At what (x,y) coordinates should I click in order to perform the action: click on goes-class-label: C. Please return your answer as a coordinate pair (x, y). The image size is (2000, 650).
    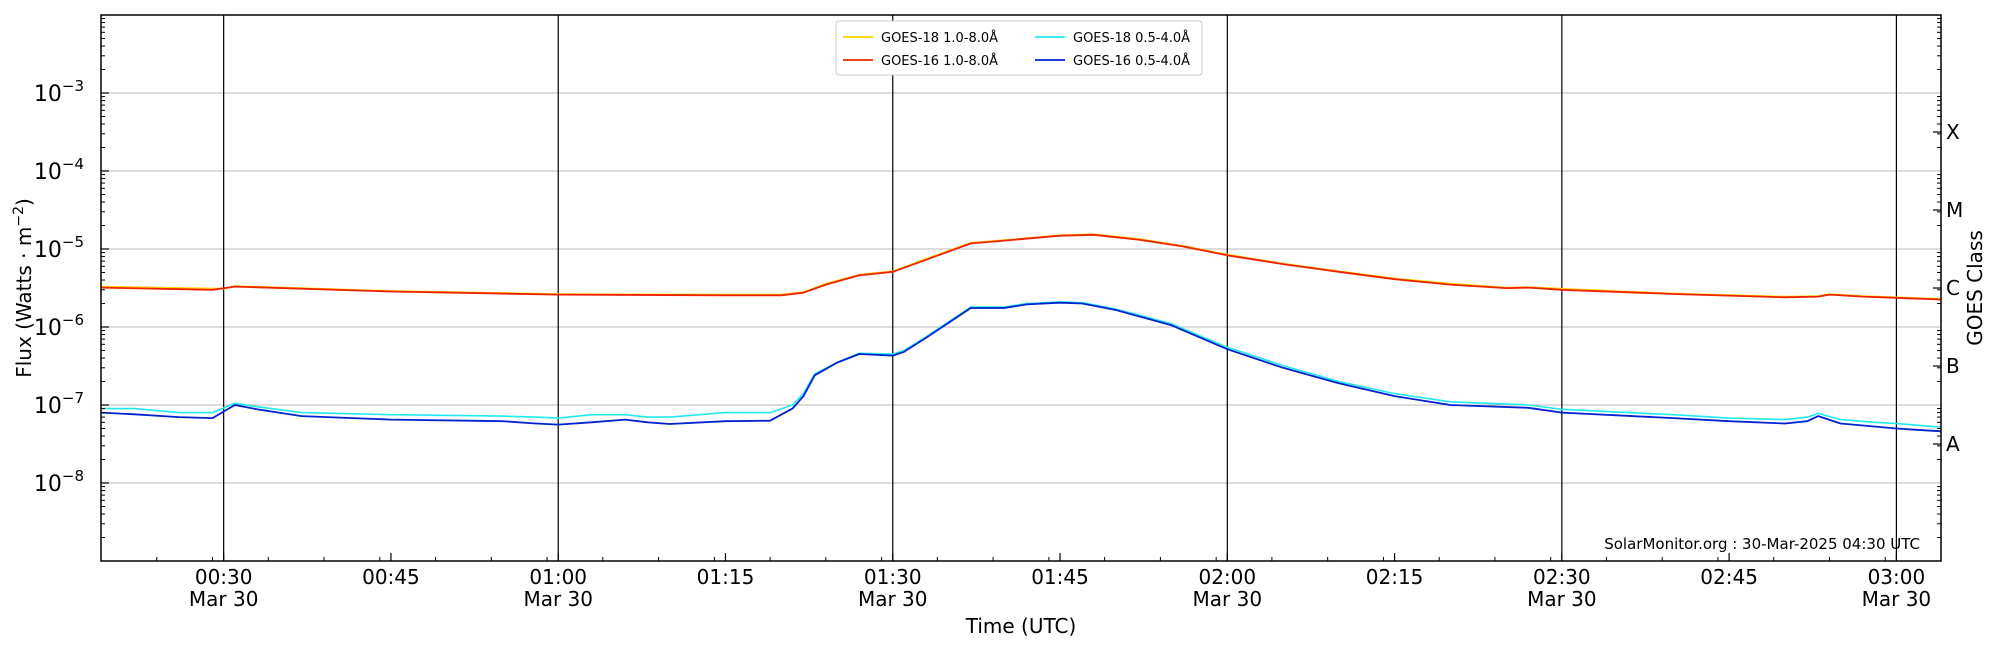
    Looking at the image, I should click on (1953, 288).